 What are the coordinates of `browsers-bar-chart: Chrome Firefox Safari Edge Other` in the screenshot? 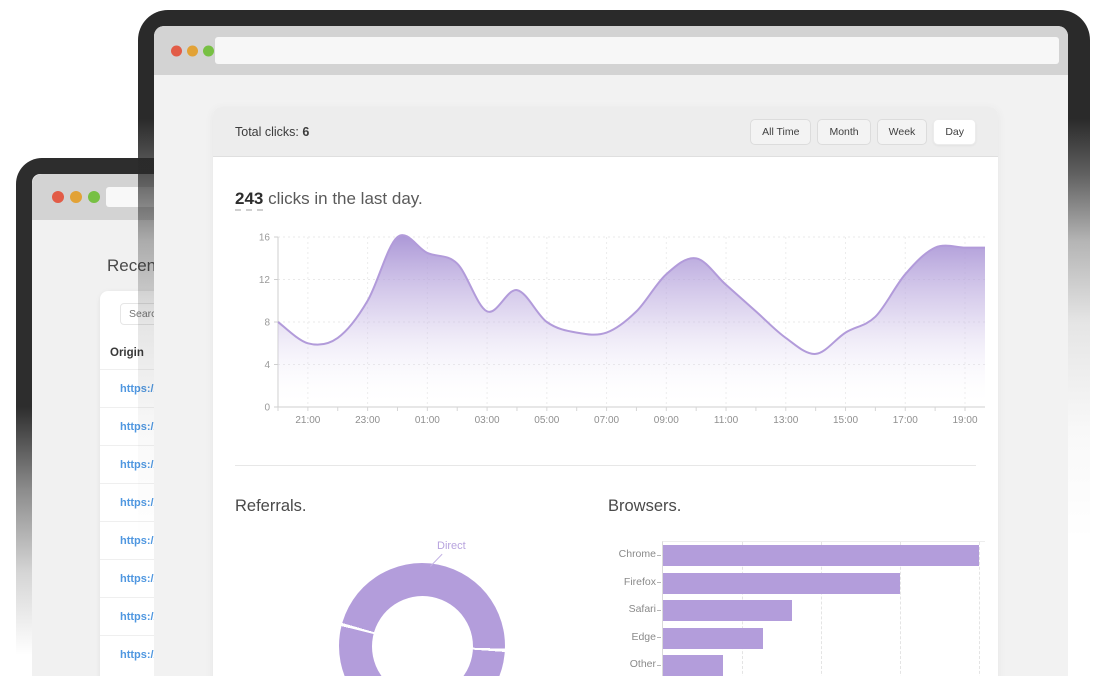 It's located at (796, 605).